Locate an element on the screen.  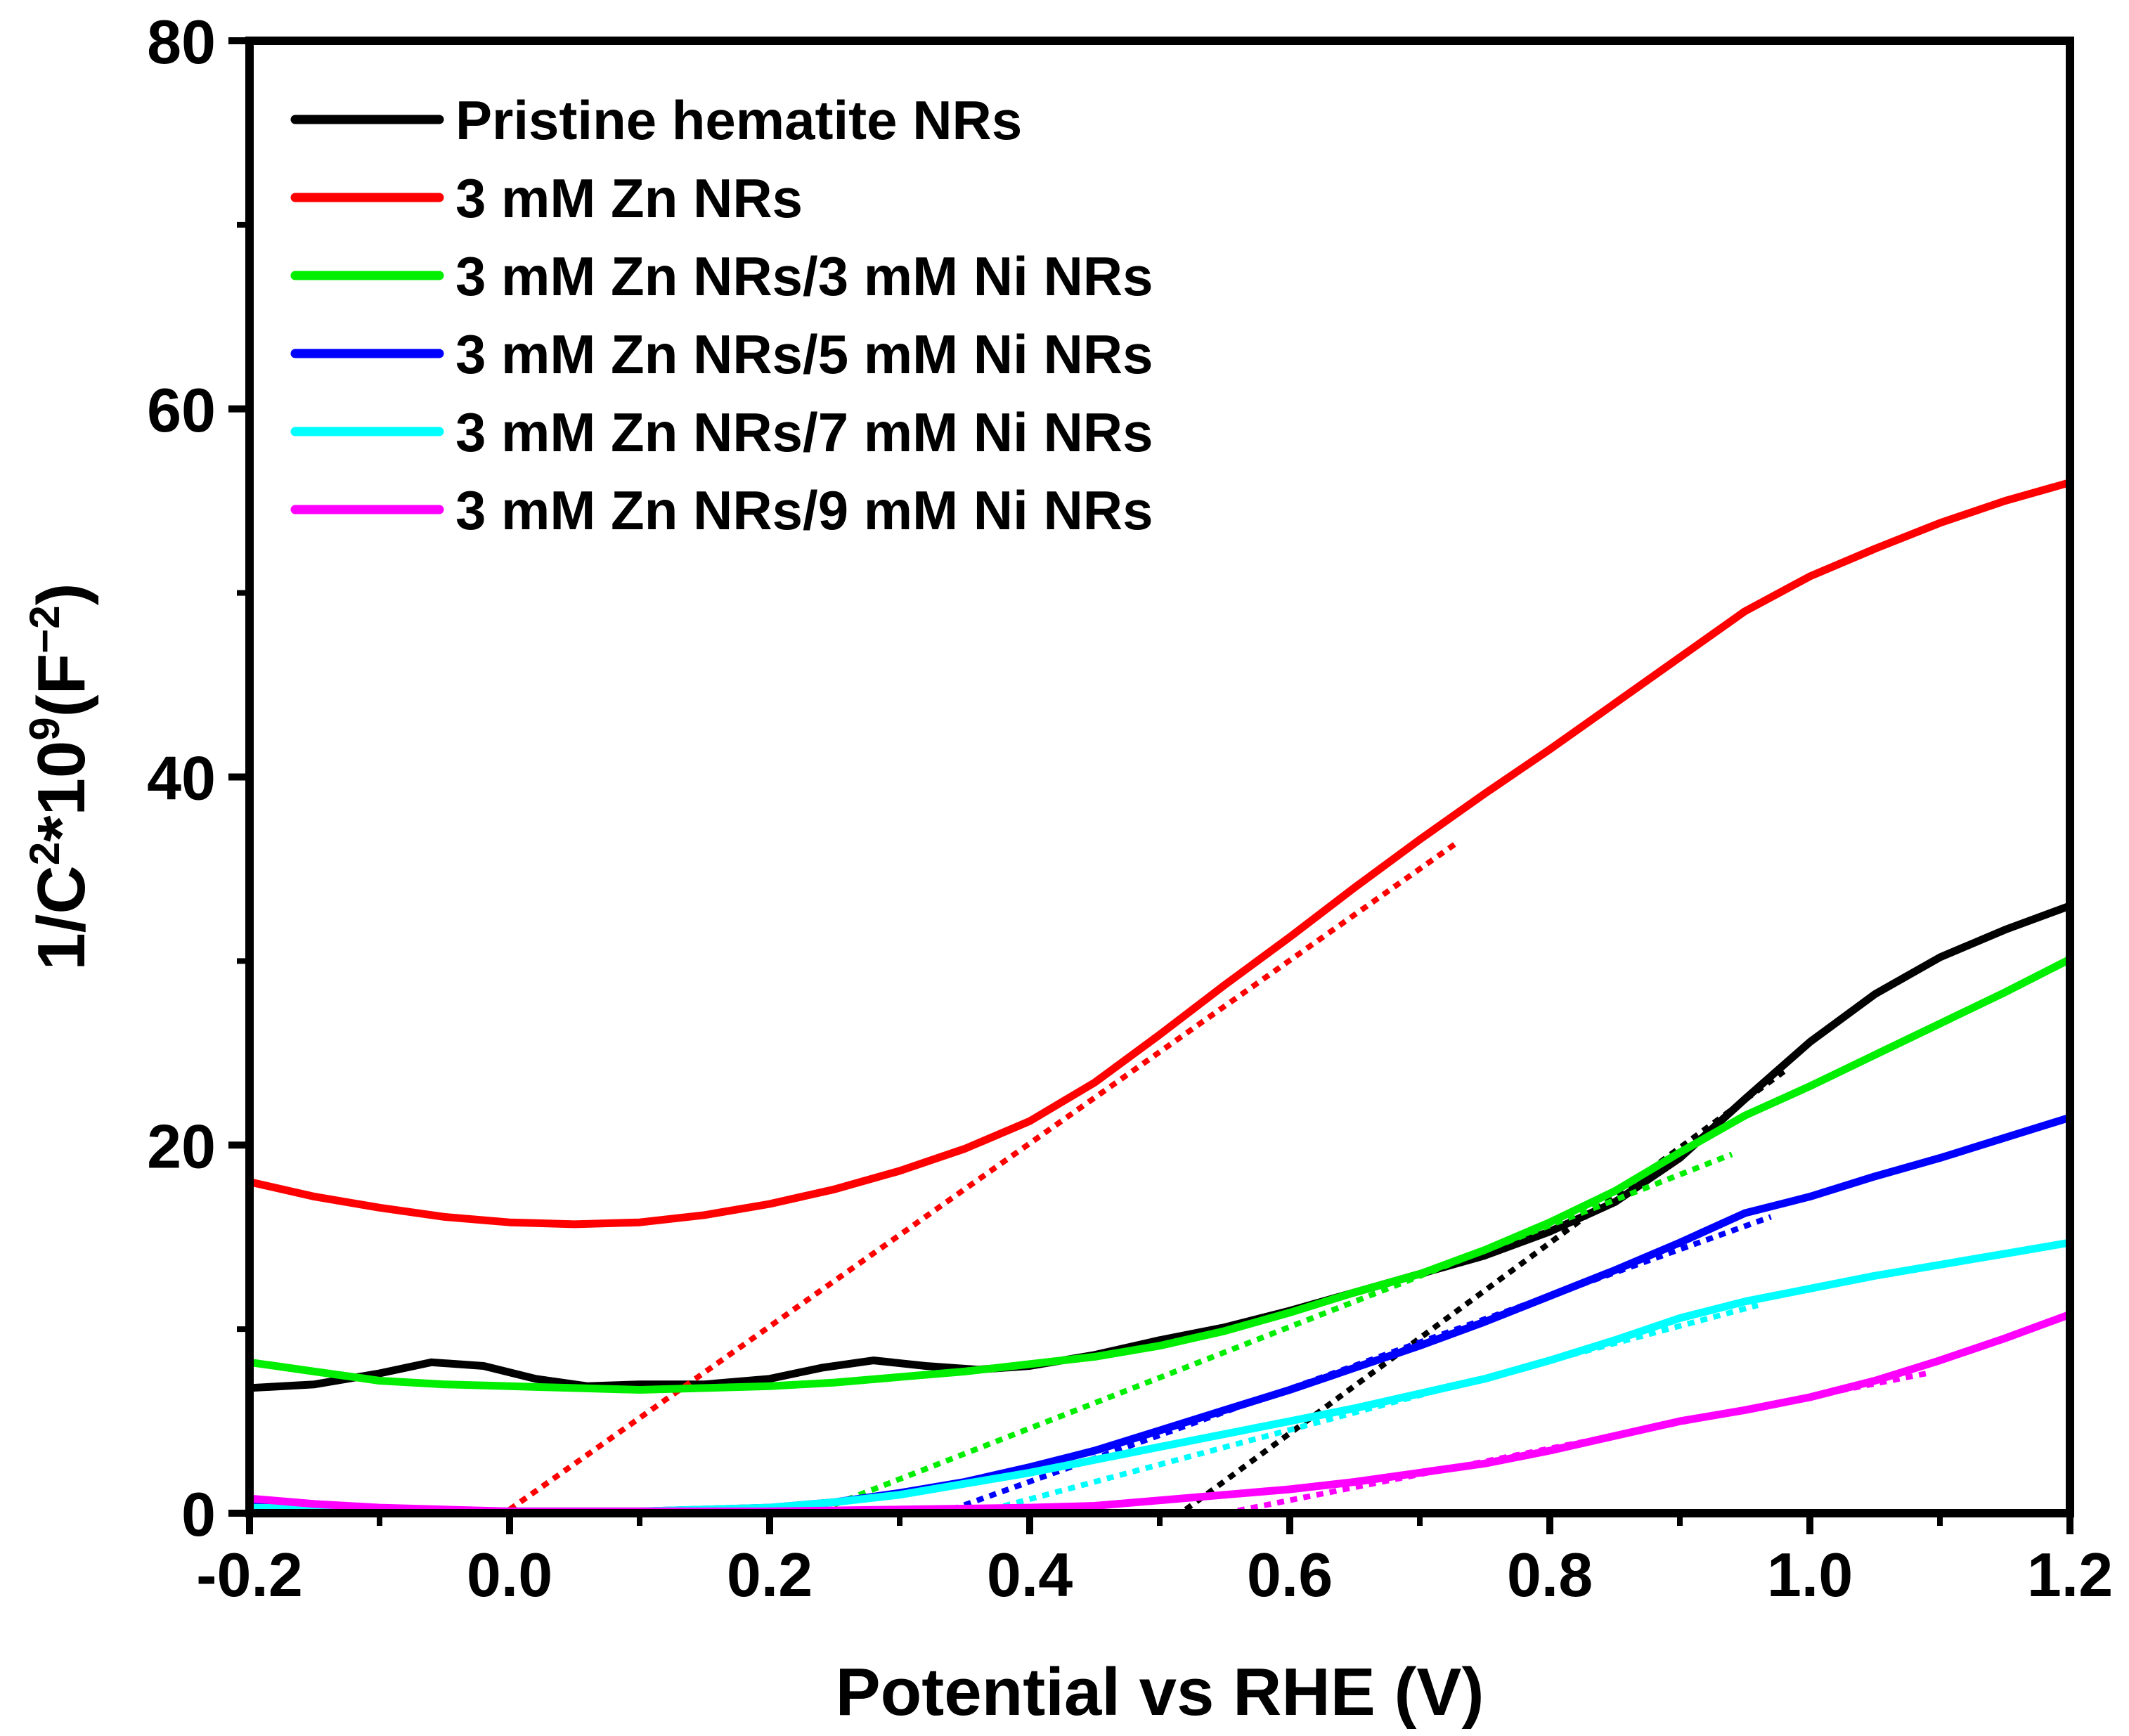
x-tick-label: 0.0 is located at coordinates (509, 1574).